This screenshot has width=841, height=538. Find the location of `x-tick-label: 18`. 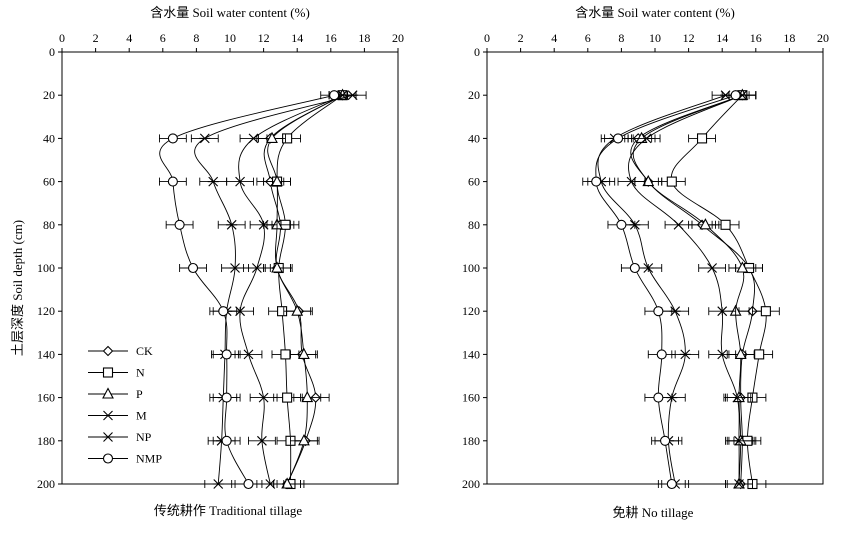

x-tick-label: 18 is located at coordinates (364, 38).